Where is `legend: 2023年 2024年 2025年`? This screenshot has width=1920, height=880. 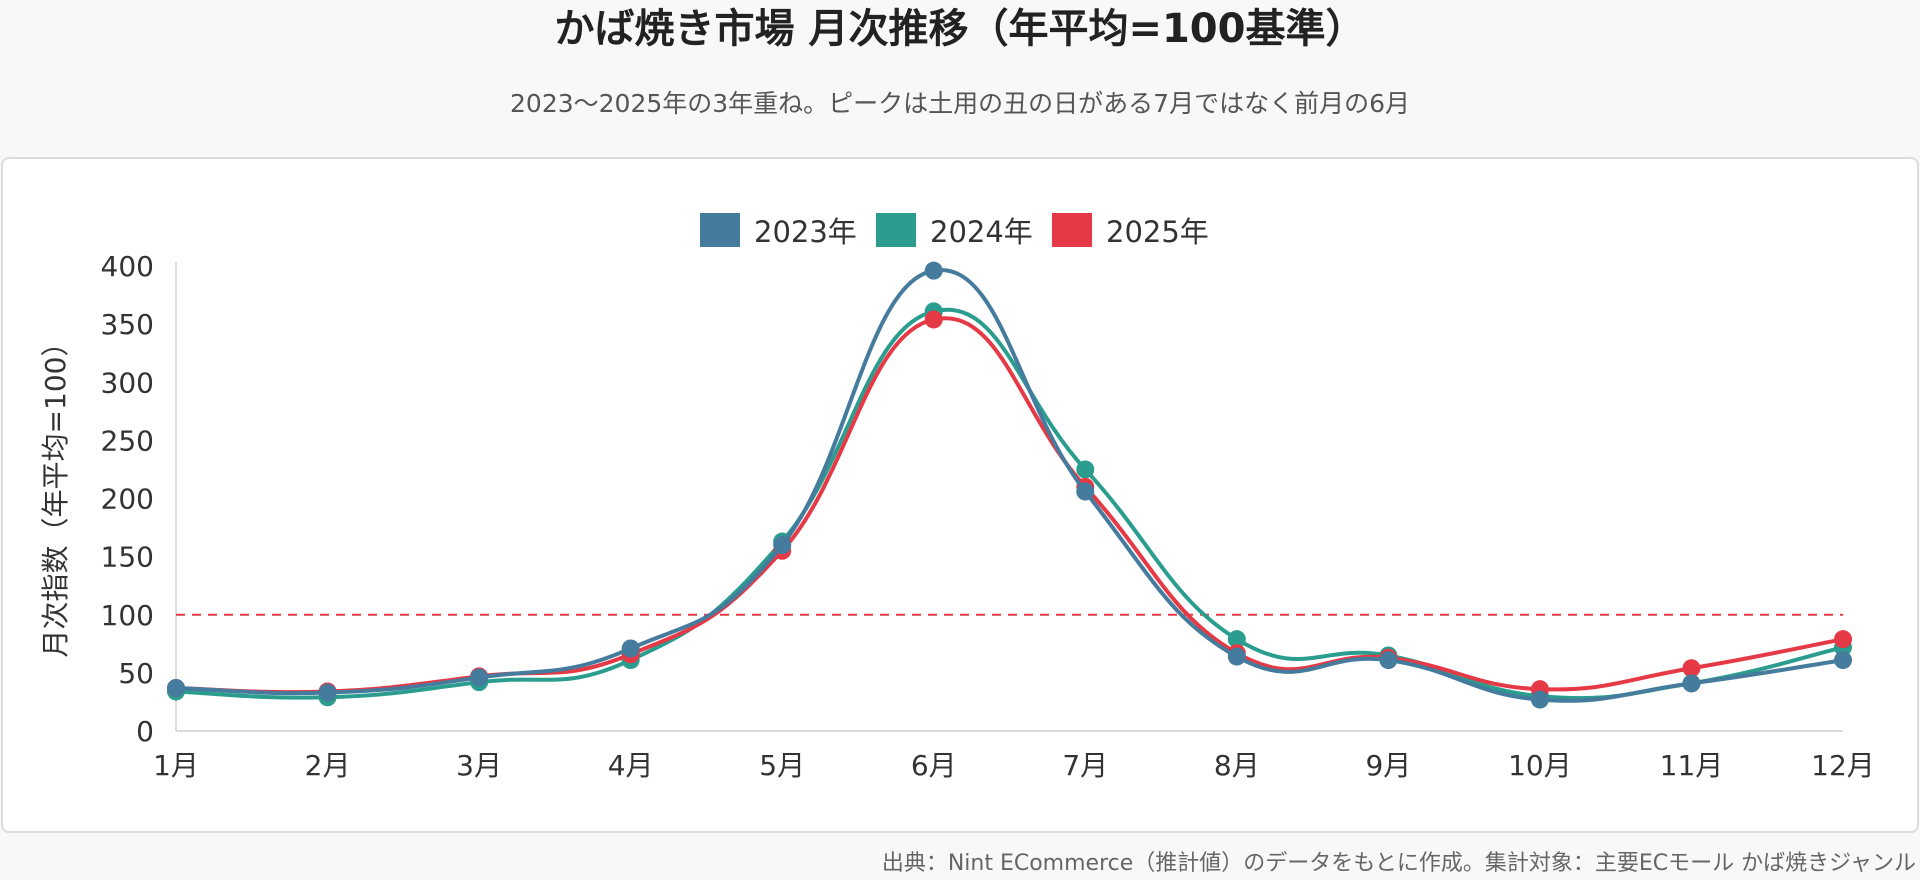
legend: 2023年 2024年 2025年 is located at coordinates (954, 231).